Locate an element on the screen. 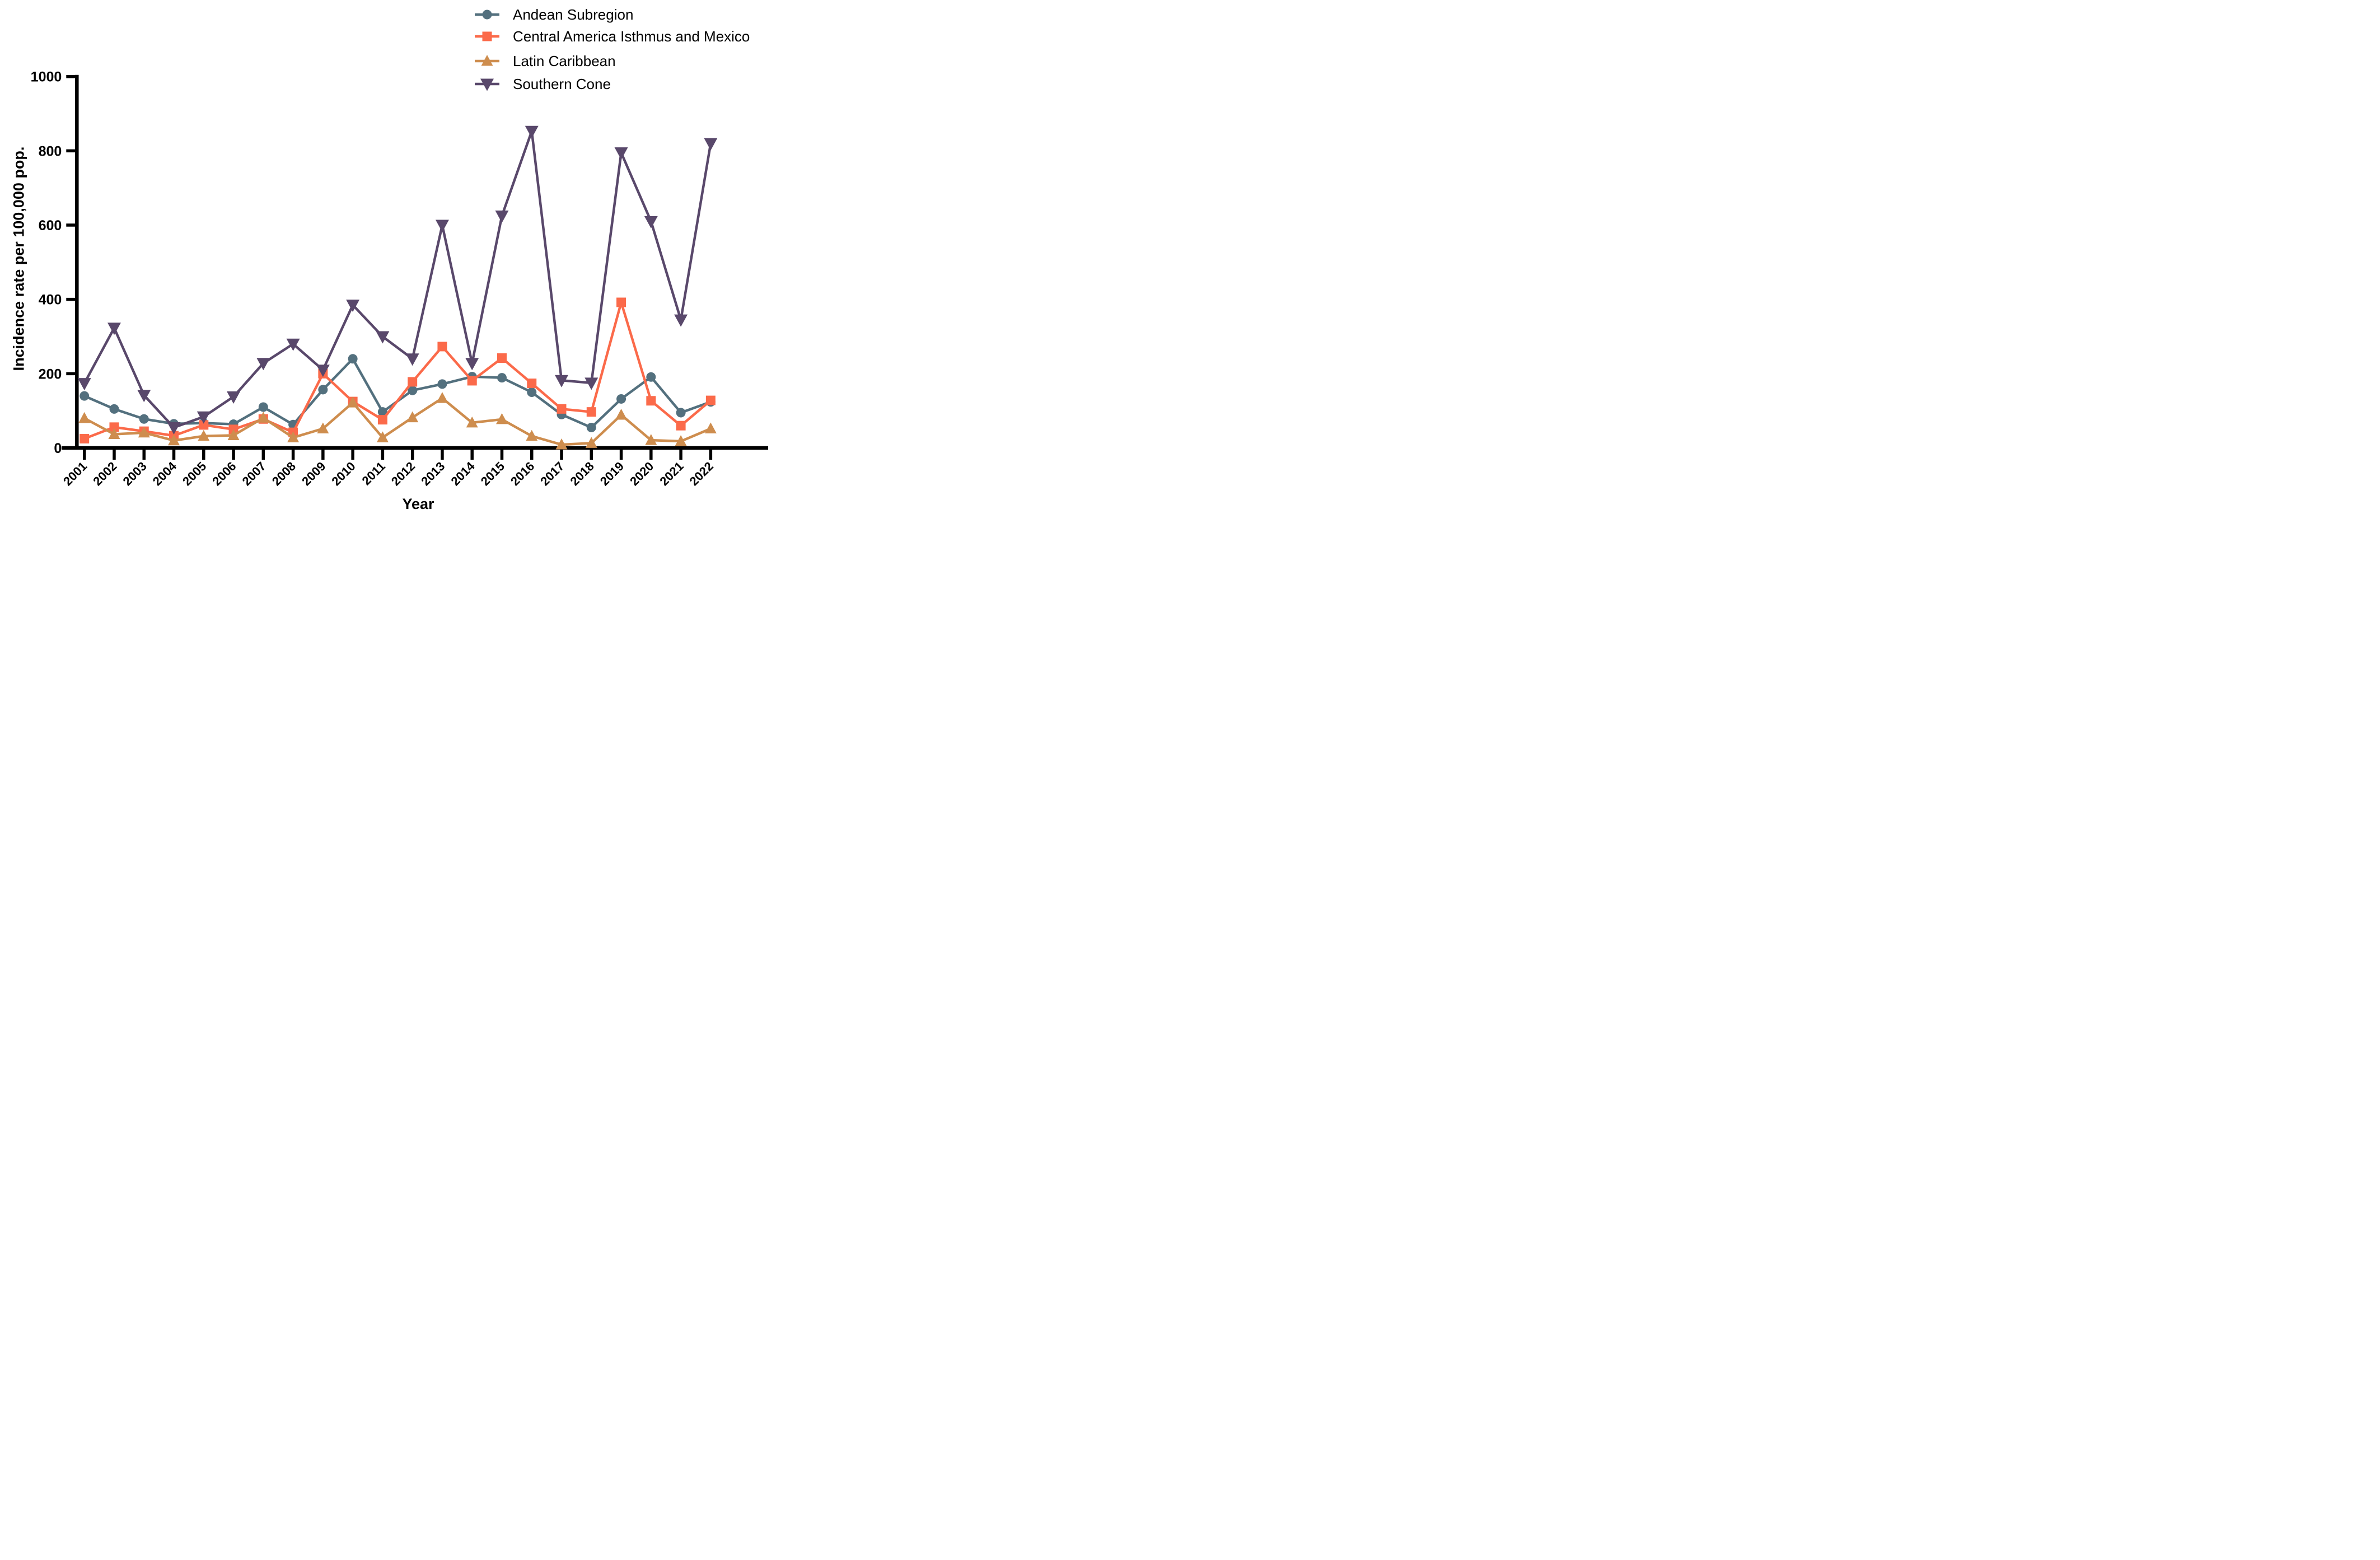 This screenshot has height=1560, width=2380. series-andean-subregion is located at coordinates (398, 393).